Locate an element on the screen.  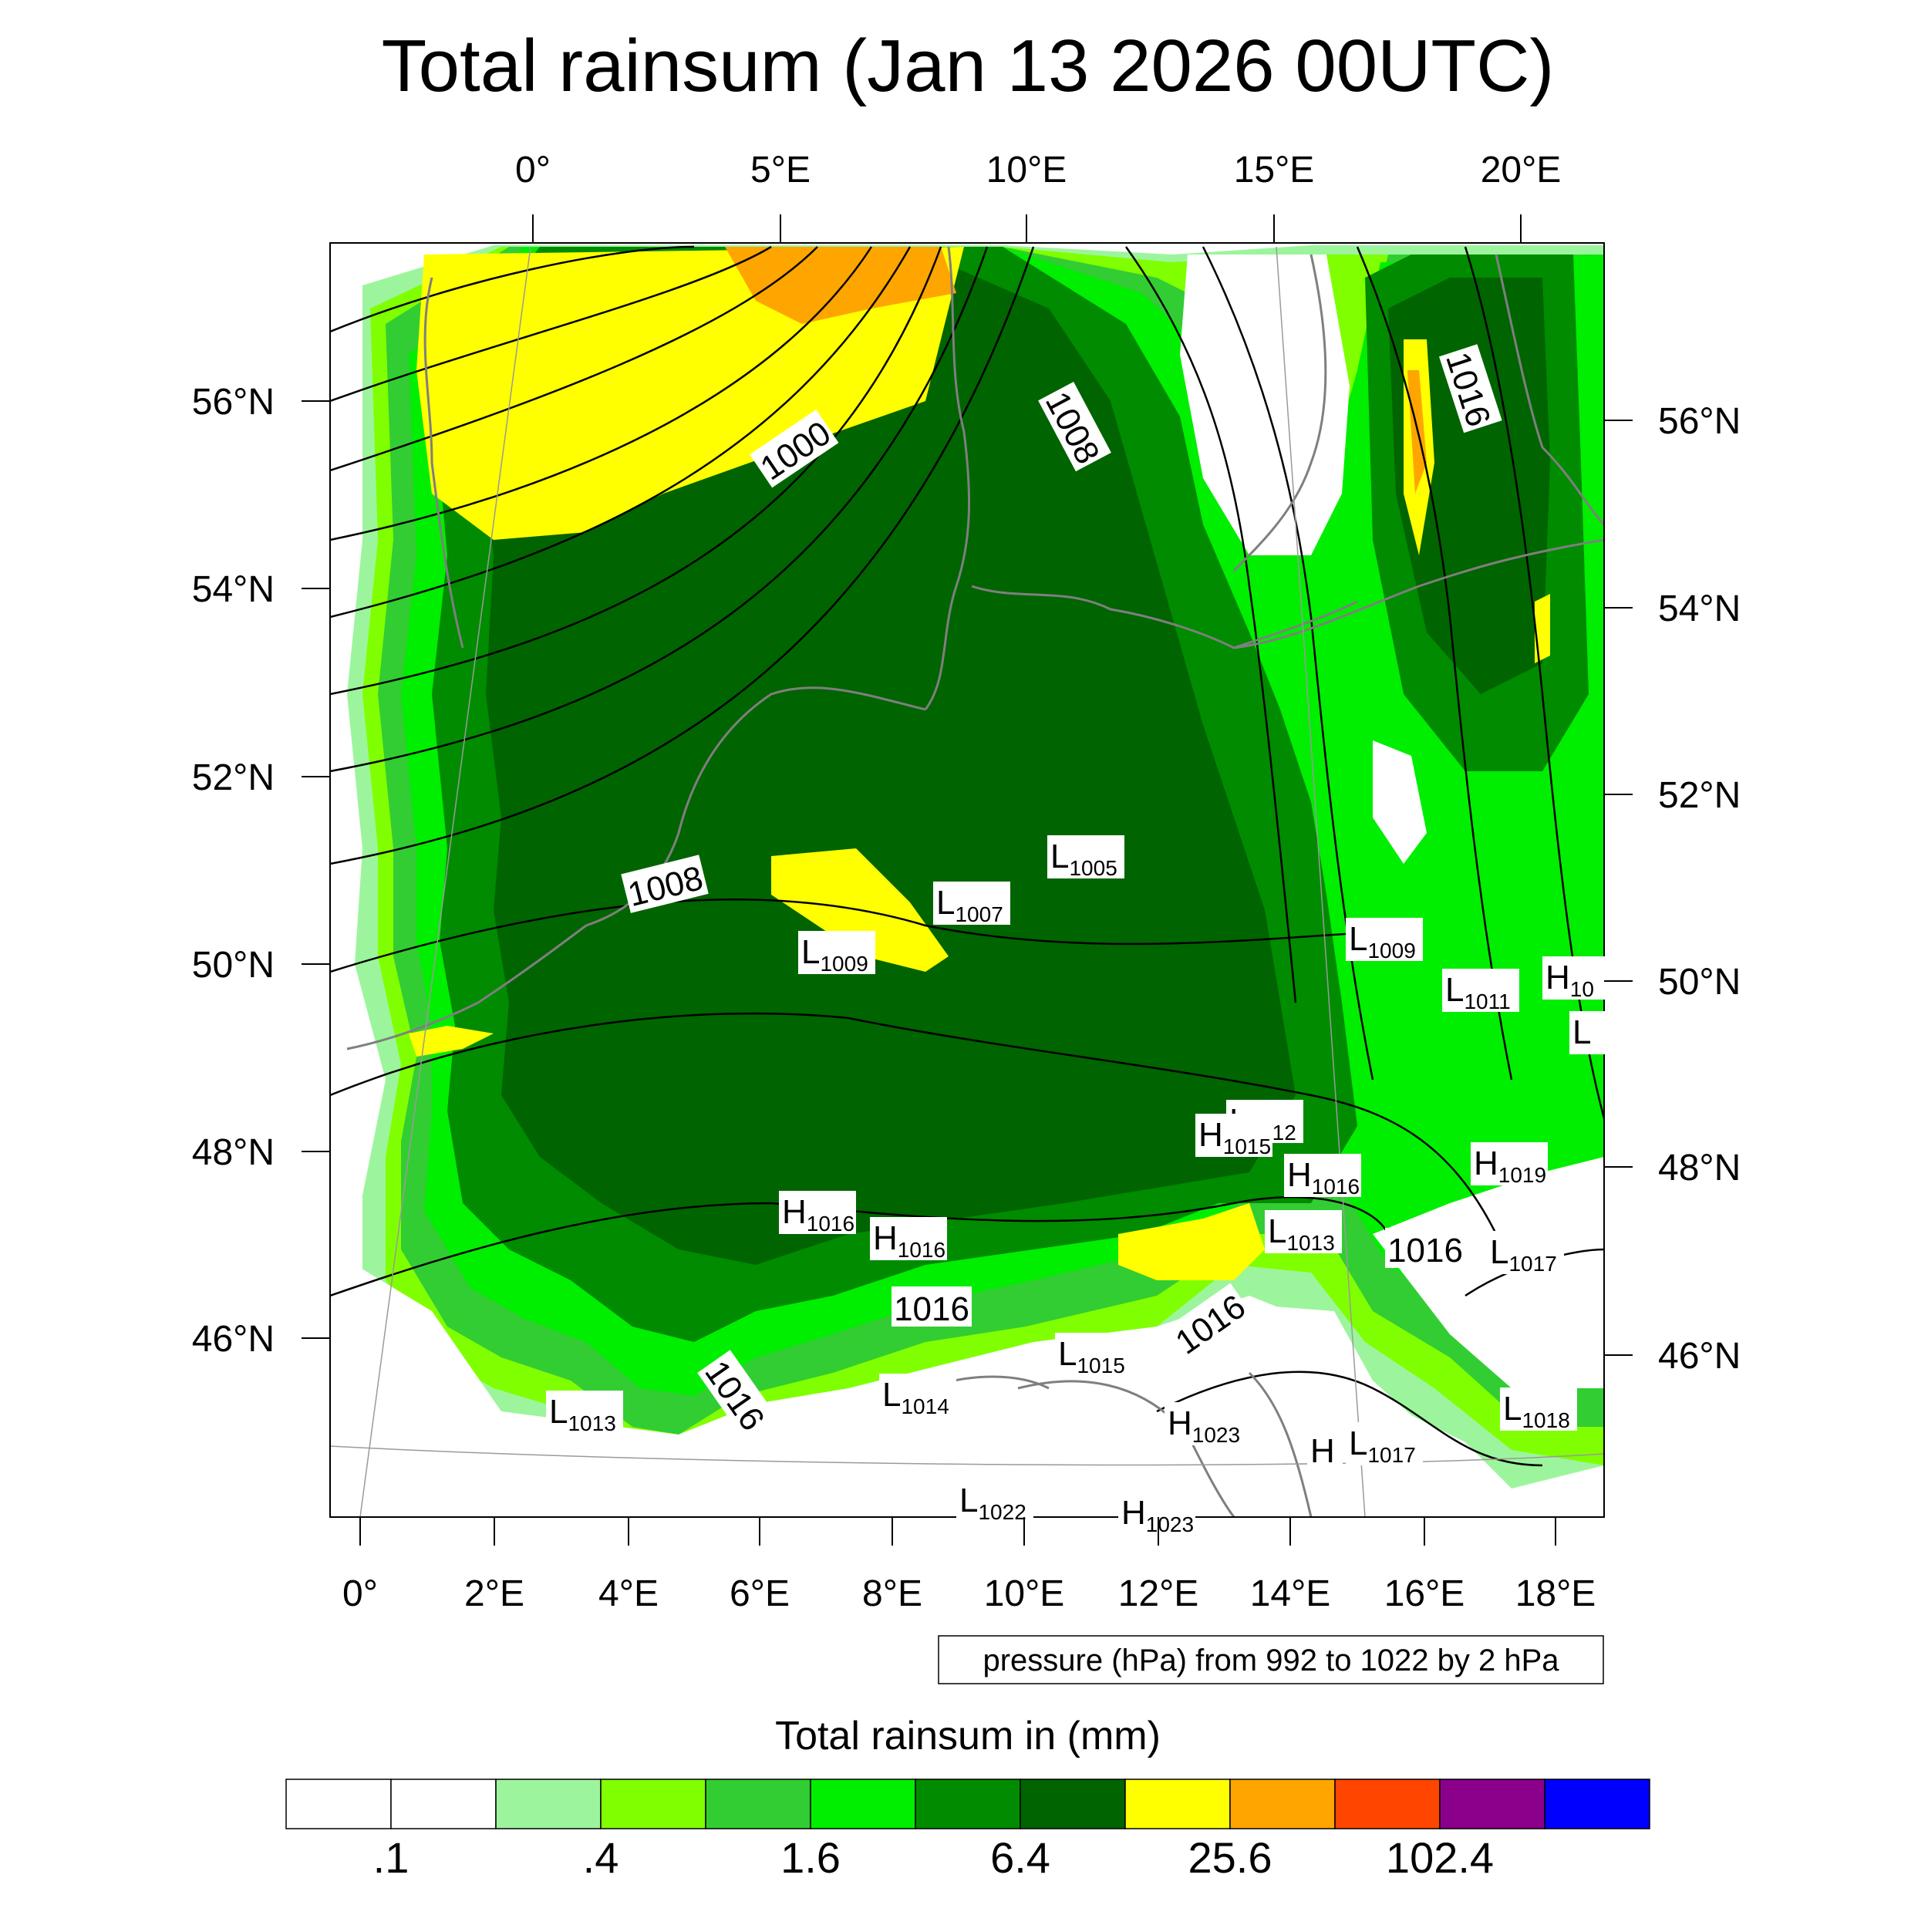
colorbar-tick-labels: .1 .4 1.6 6.4 25.6 102.4 is located at coordinates (933, 1857).